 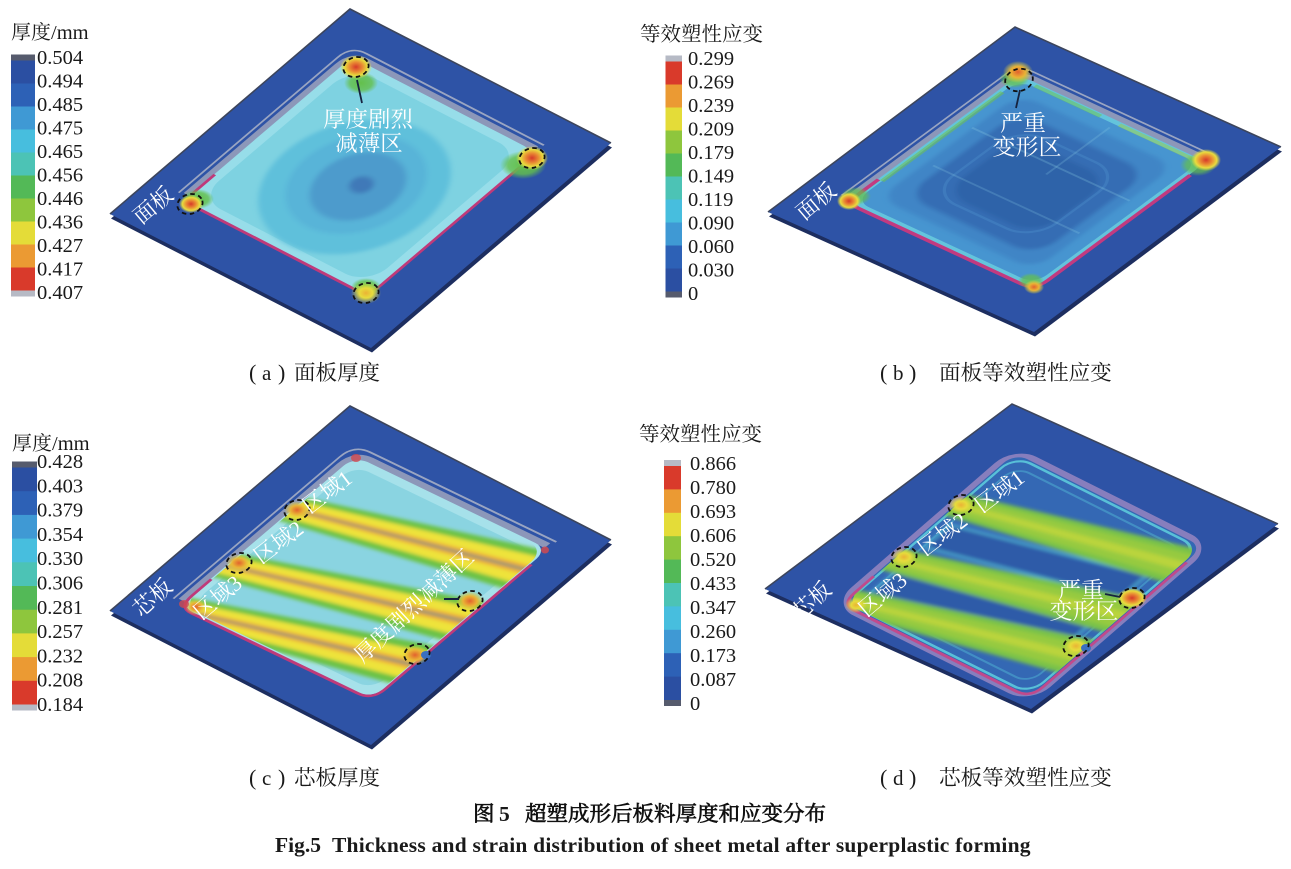 What do you see at coordinates (710, 200) in the screenshot?
I see `svg-text: 0.119` at bounding box center [710, 200].